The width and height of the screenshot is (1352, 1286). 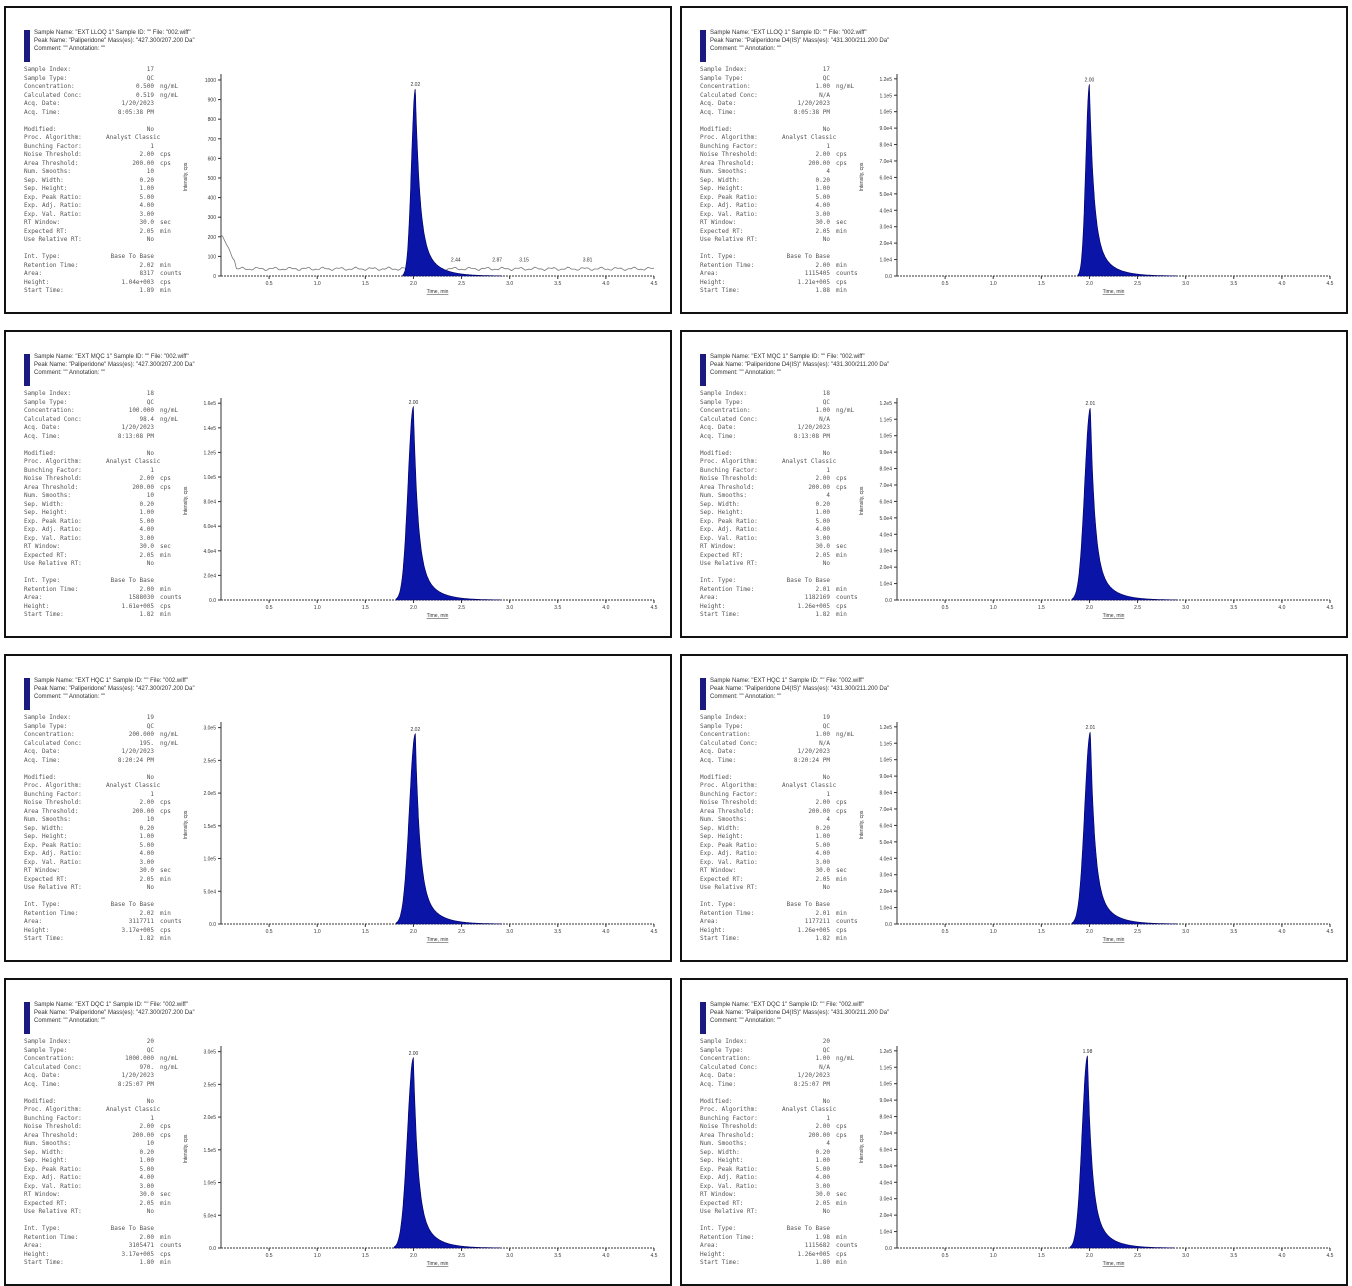 I want to click on info-row: Retention Time: 1.98 min, so click(x=785, y=1238).